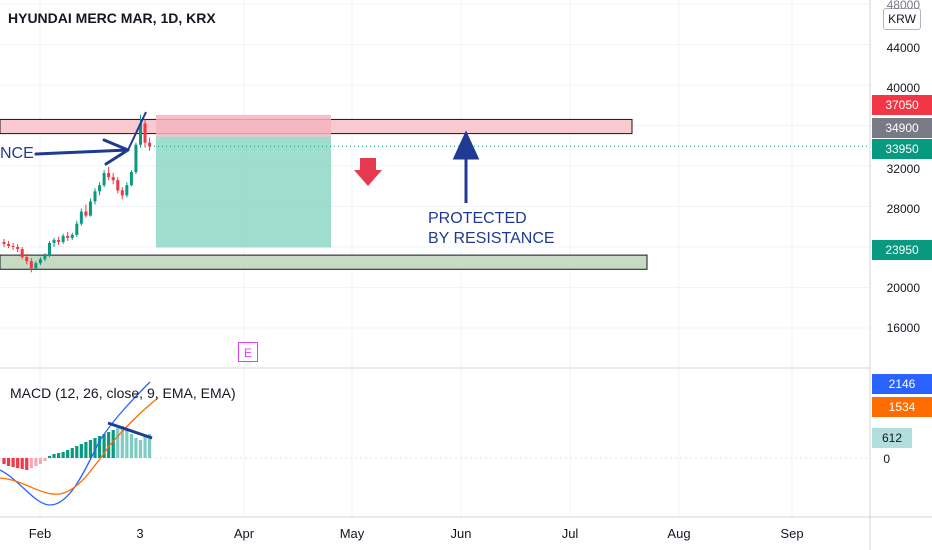 The width and height of the screenshot is (932, 550). Describe the element at coordinates (886, 459) in the screenshot. I see `macd-zero-tick: 0` at that location.